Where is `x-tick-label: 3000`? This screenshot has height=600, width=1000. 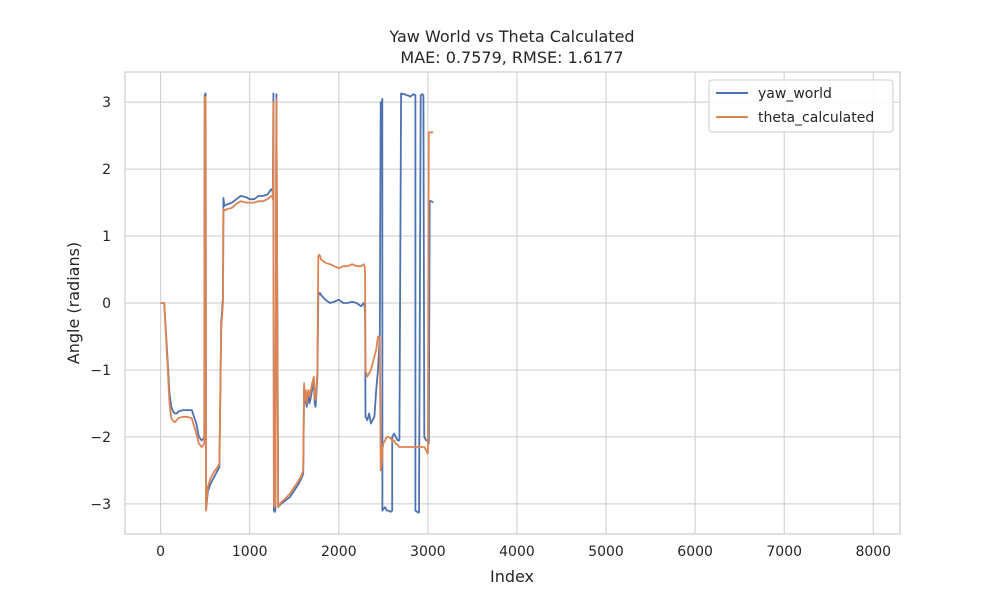 x-tick-label: 3000 is located at coordinates (428, 552).